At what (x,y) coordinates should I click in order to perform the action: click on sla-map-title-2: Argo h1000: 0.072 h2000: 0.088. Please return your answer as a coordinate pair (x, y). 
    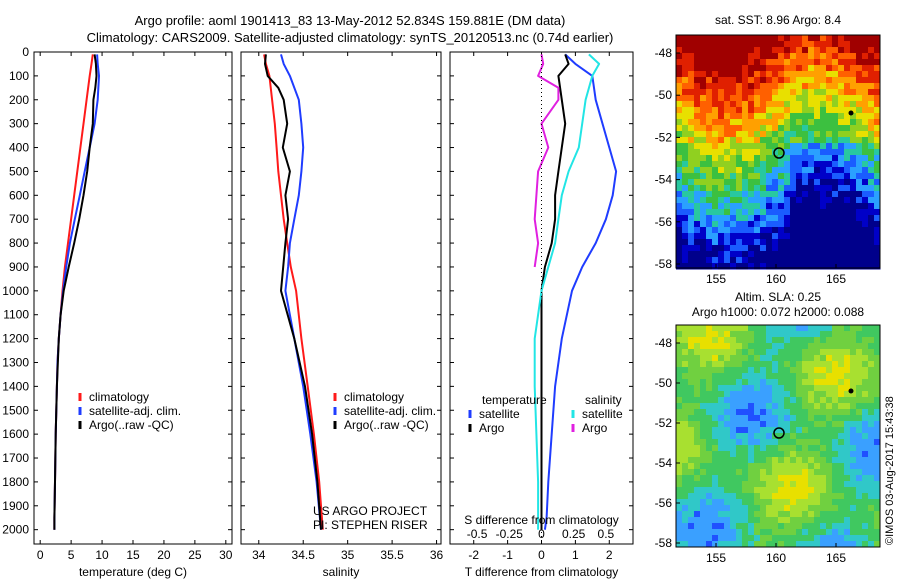
    Looking at the image, I should click on (778, 312).